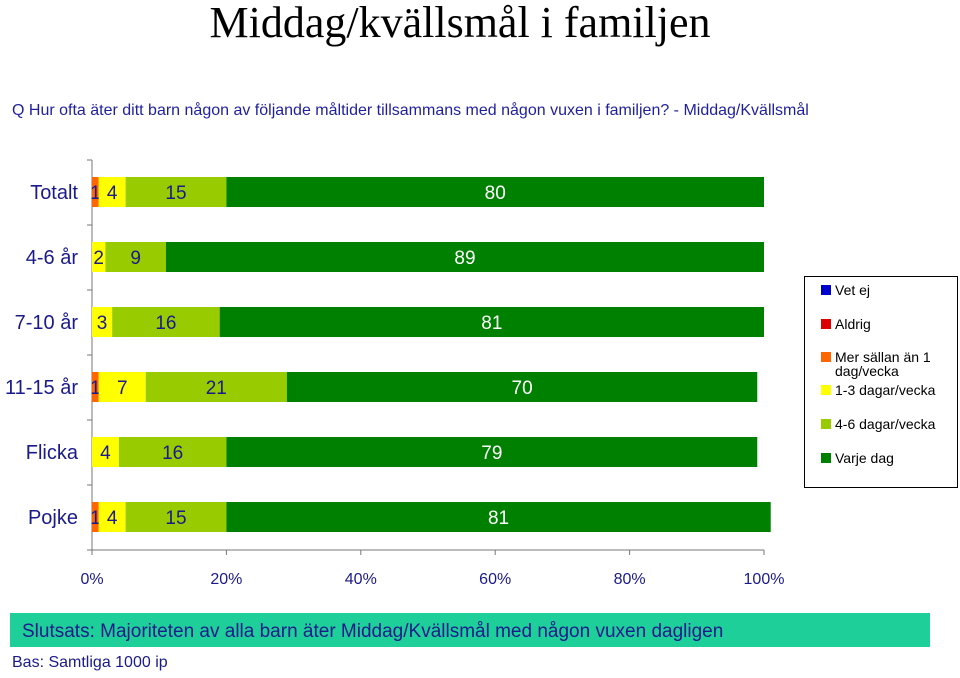 Image resolution: width=960 pixels, height=678 pixels. Describe the element at coordinates (54, 193) in the screenshot. I see `category-label: Totalt` at that location.